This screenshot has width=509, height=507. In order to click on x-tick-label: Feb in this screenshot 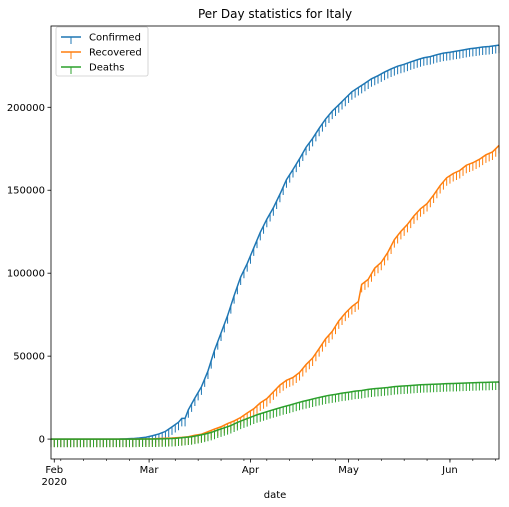, I will do `click(54, 470)`.